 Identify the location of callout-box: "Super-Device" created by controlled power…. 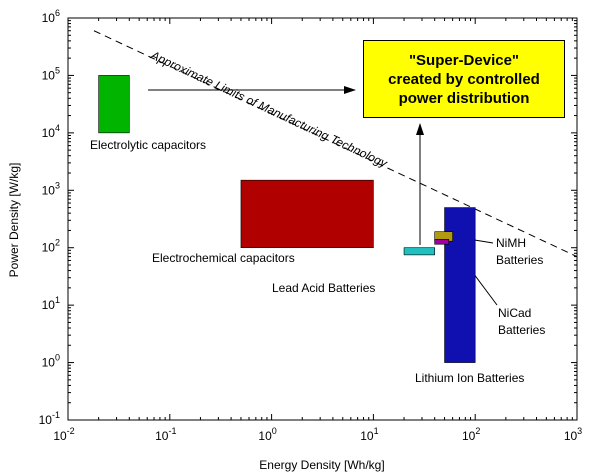
(464, 79).